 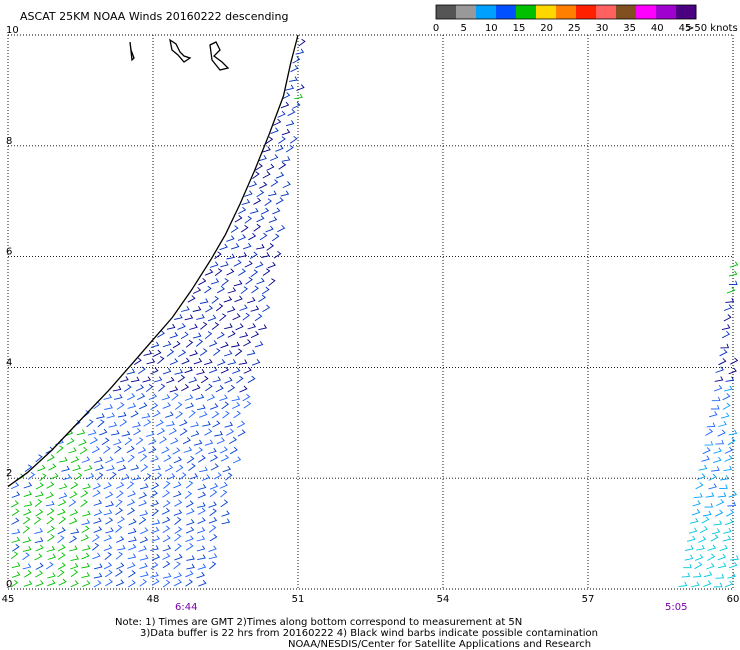 What do you see at coordinates (685, 28) in the screenshot?
I see `legend-label: 45` at bounding box center [685, 28].